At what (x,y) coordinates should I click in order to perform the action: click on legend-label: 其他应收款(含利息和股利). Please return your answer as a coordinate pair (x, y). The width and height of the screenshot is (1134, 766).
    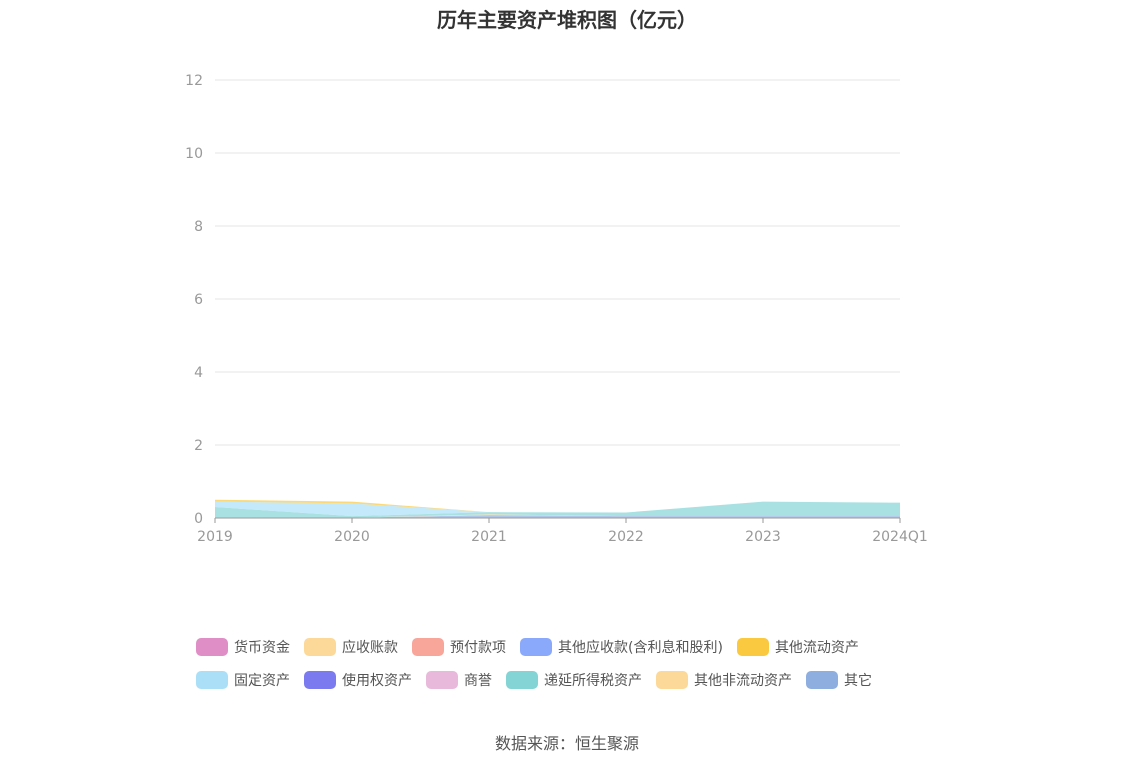
    Looking at the image, I should click on (640, 647).